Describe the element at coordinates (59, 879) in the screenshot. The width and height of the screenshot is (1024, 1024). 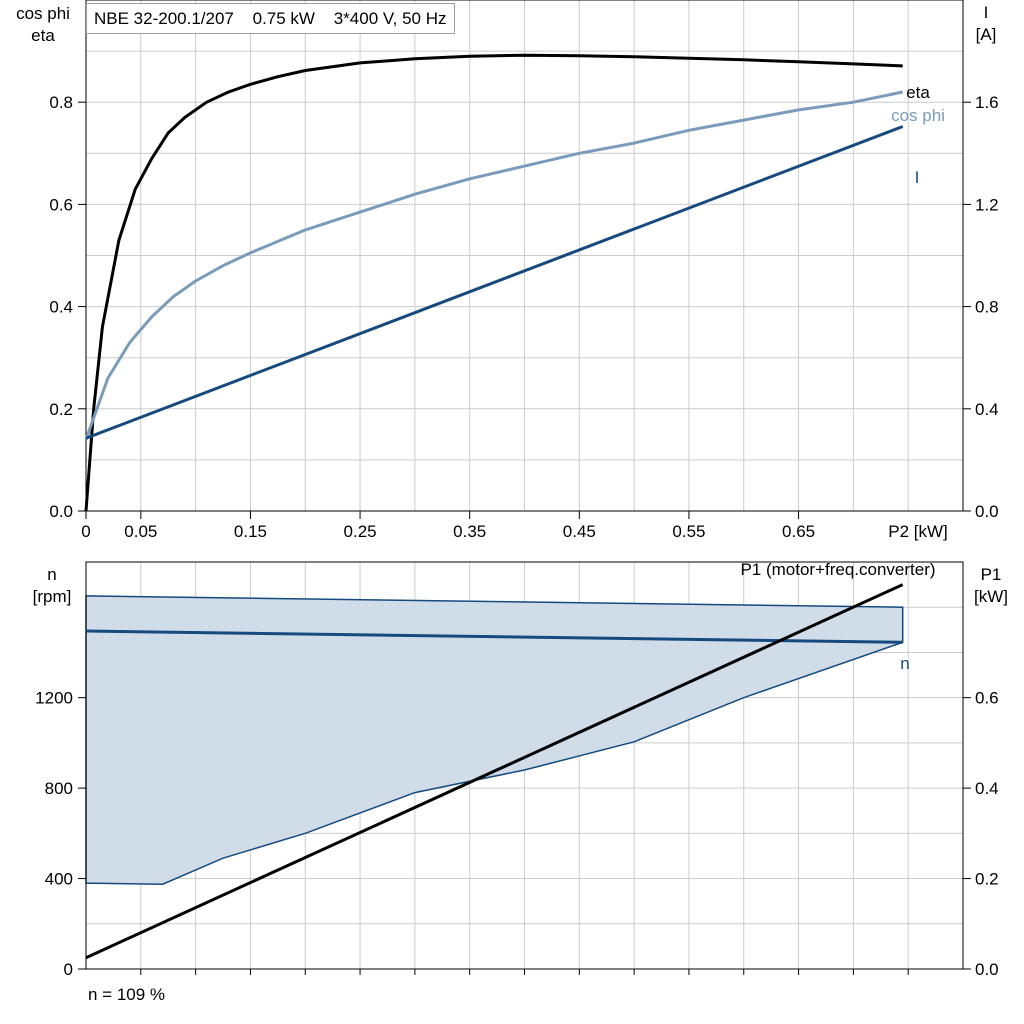
I see `y-tick-label: 400` at that location.